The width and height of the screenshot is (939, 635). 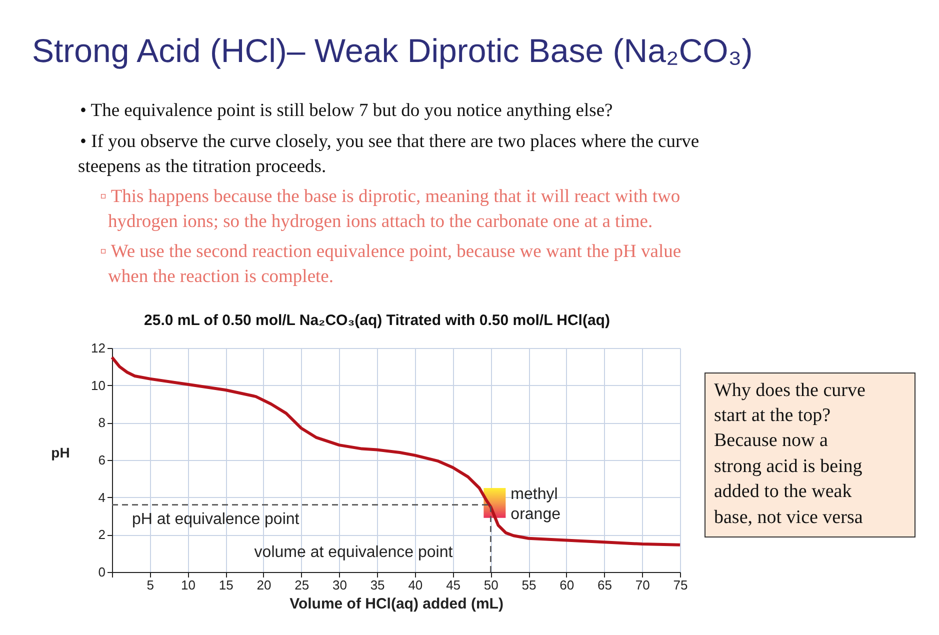 What do you see at coordinates (642, 585) in the screenshot?
I see `x-tick-label: 70` at bounding box center [642, 585].